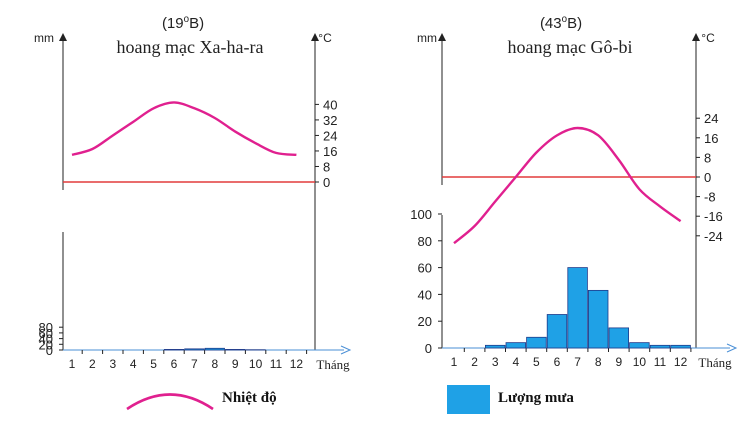  Describe the element at coordinates (133, 364) in the screenshot. I see `chart1-month-label: 4` at that location.